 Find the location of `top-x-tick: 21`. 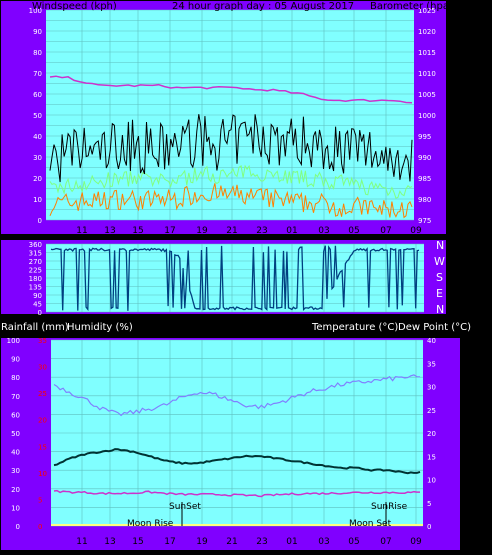

top-x-tick: 21 is located at coordinates (231, 231).